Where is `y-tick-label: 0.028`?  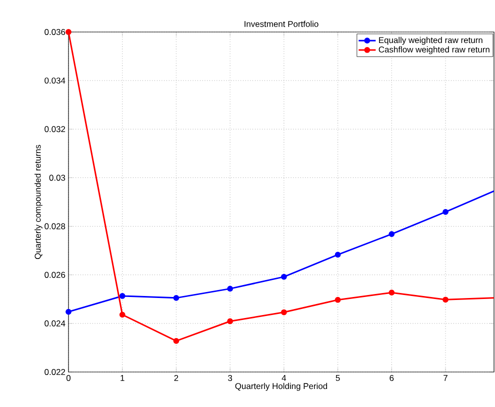
y-tick-label: 0.028 is located at coordinates (55, 226).